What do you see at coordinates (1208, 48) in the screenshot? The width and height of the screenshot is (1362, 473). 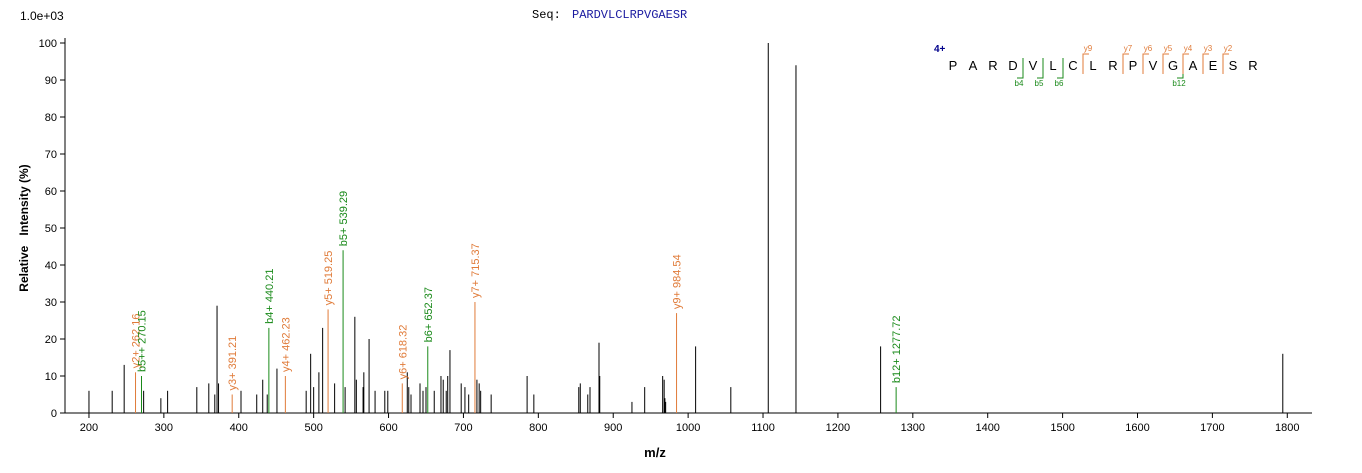 I see `y-ion-label: y3` at bounding box center [1208, 48].